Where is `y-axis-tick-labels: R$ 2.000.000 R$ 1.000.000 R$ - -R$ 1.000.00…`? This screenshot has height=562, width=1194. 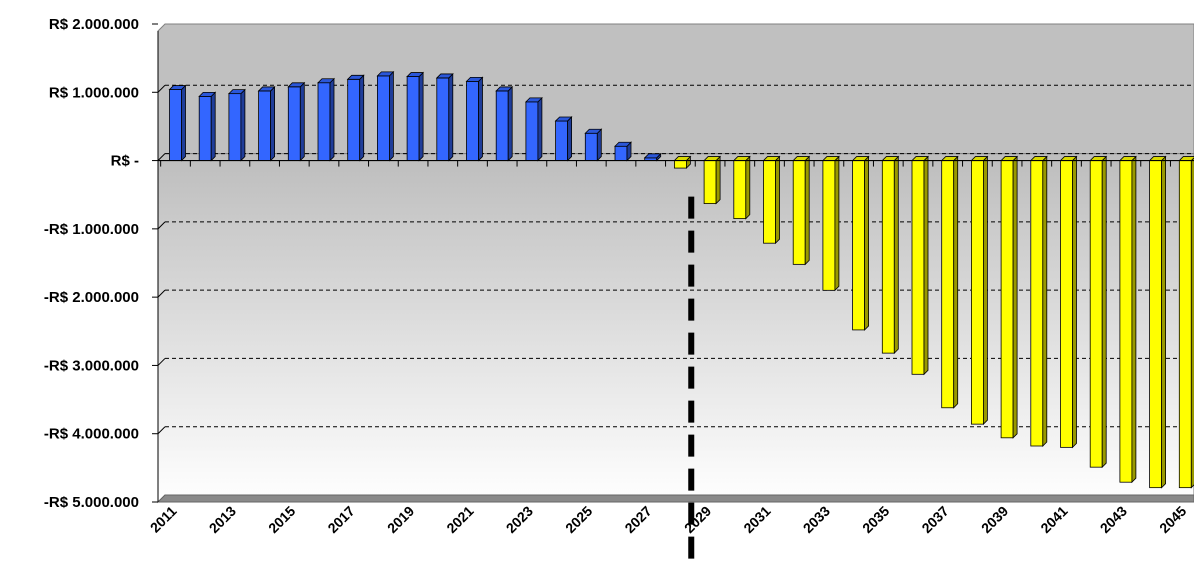 y-axis-tick-labels: R$ 2.000.000 R$ 1.000.000 R$ - -R$ 1.000.00… is located at coordinates (91, 263).